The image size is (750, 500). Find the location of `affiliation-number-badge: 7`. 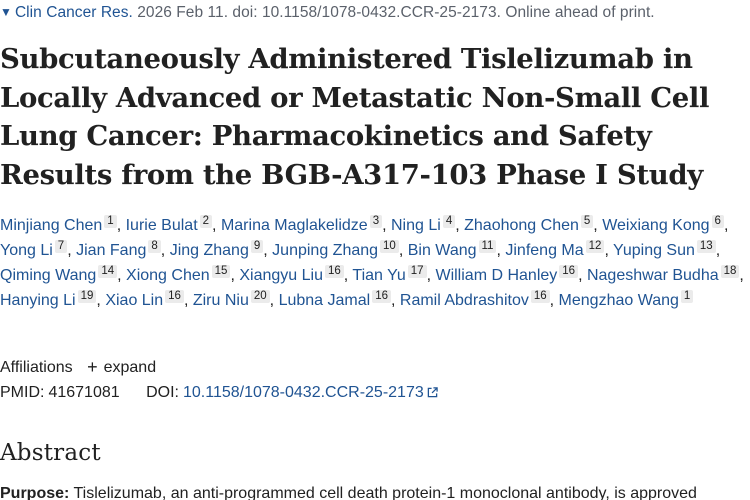

affiliation-number-badge: 7 is located at coordinates (61, 246).